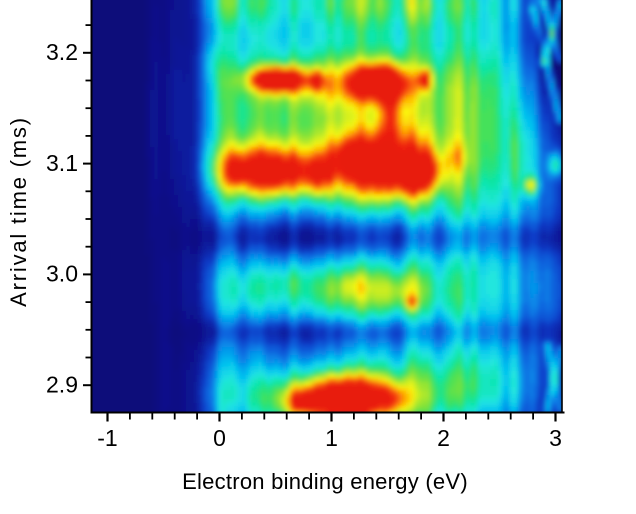  Describe the element at coordinates (62, 52) in the screenshot. I see `svg-text: 3.2` at that location.